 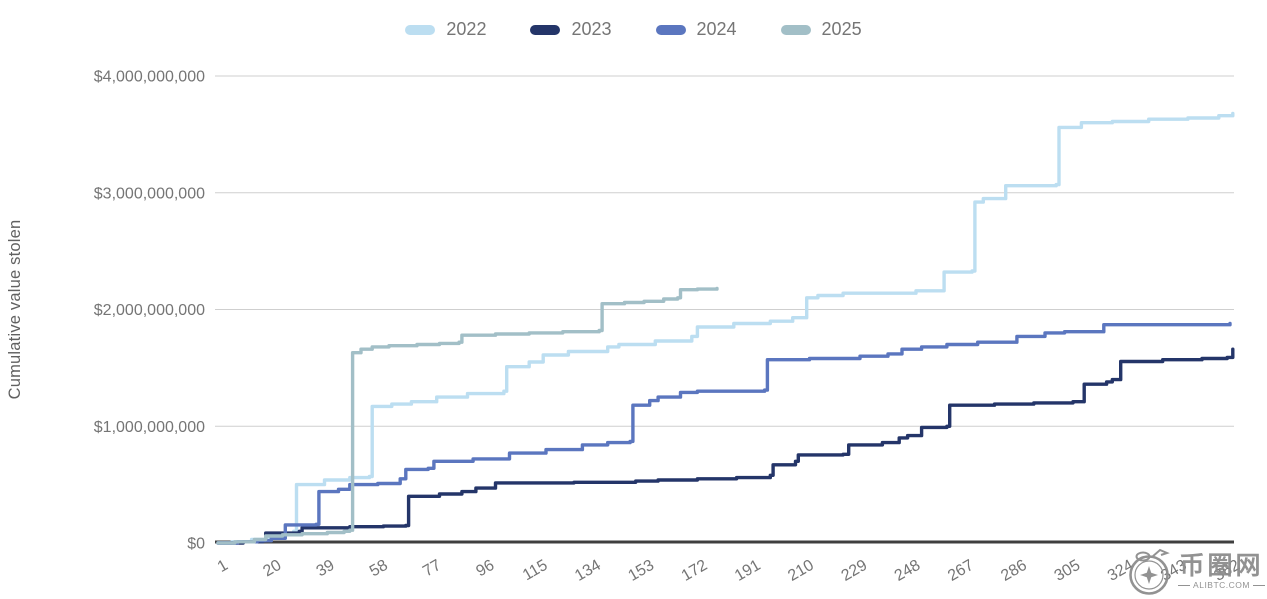 I want to click on legend-label-2022: 2022, so click(x=466, y=29).